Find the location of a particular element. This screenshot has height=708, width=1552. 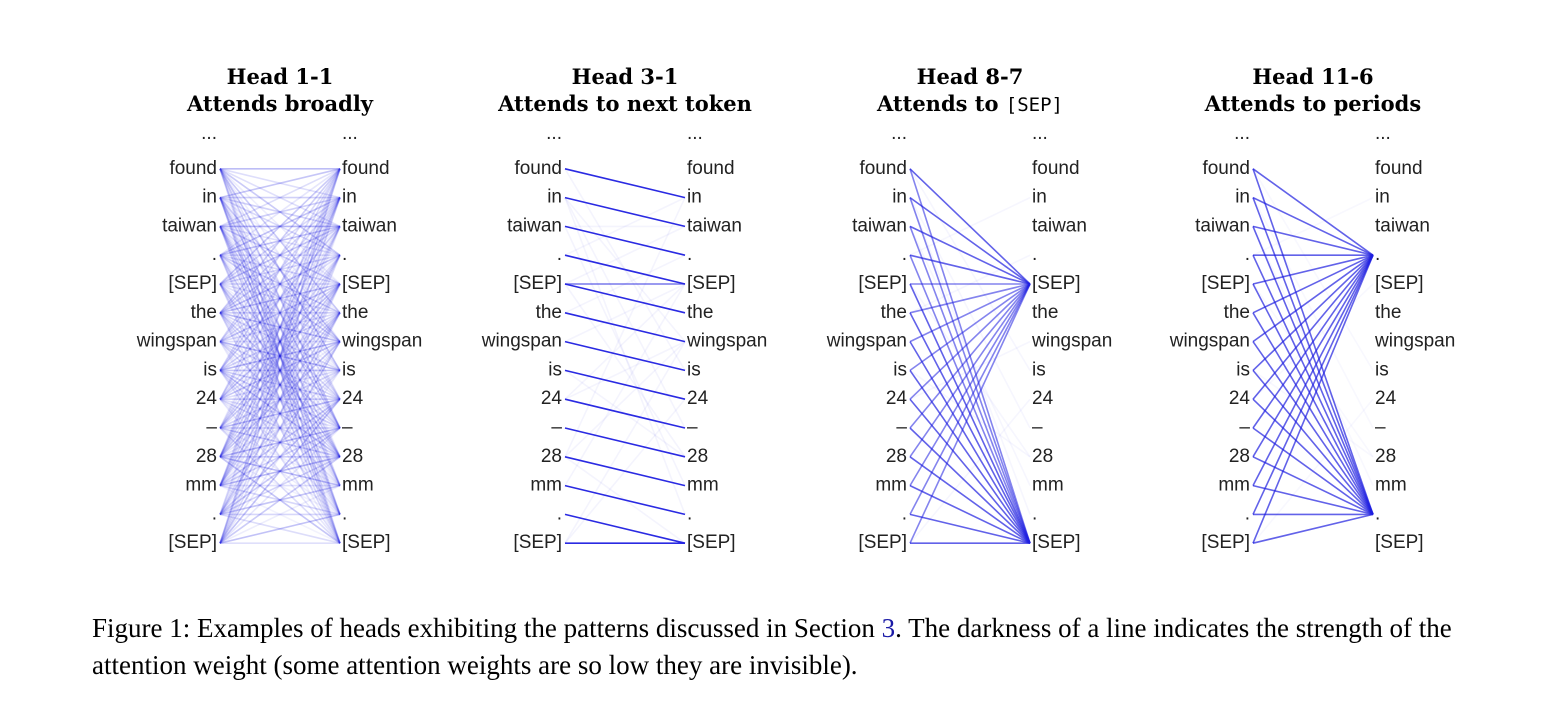

panel-subtitle: Attends to periods is located at coordinates (1312, 103).